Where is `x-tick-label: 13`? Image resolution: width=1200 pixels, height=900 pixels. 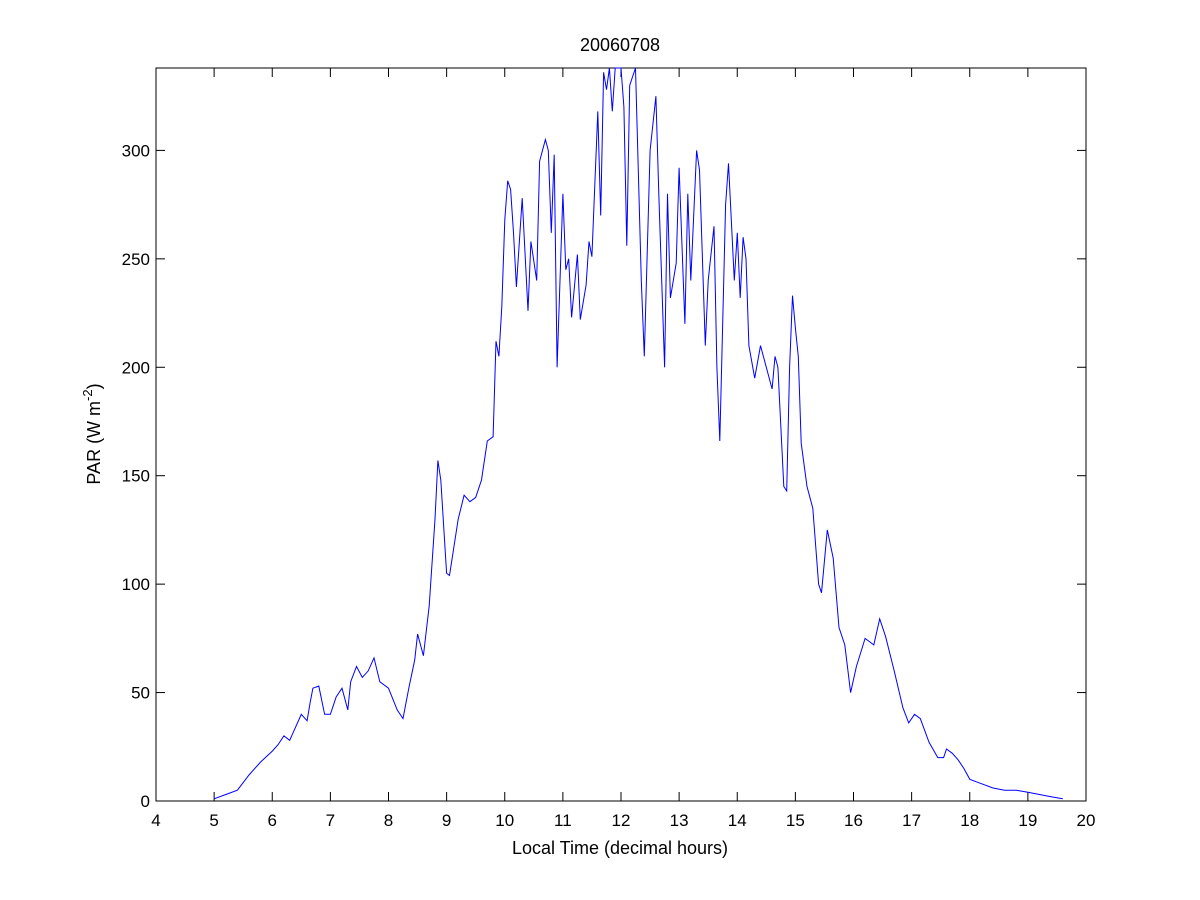
x-tick-label: 13 is located at coordinates (679, 820).